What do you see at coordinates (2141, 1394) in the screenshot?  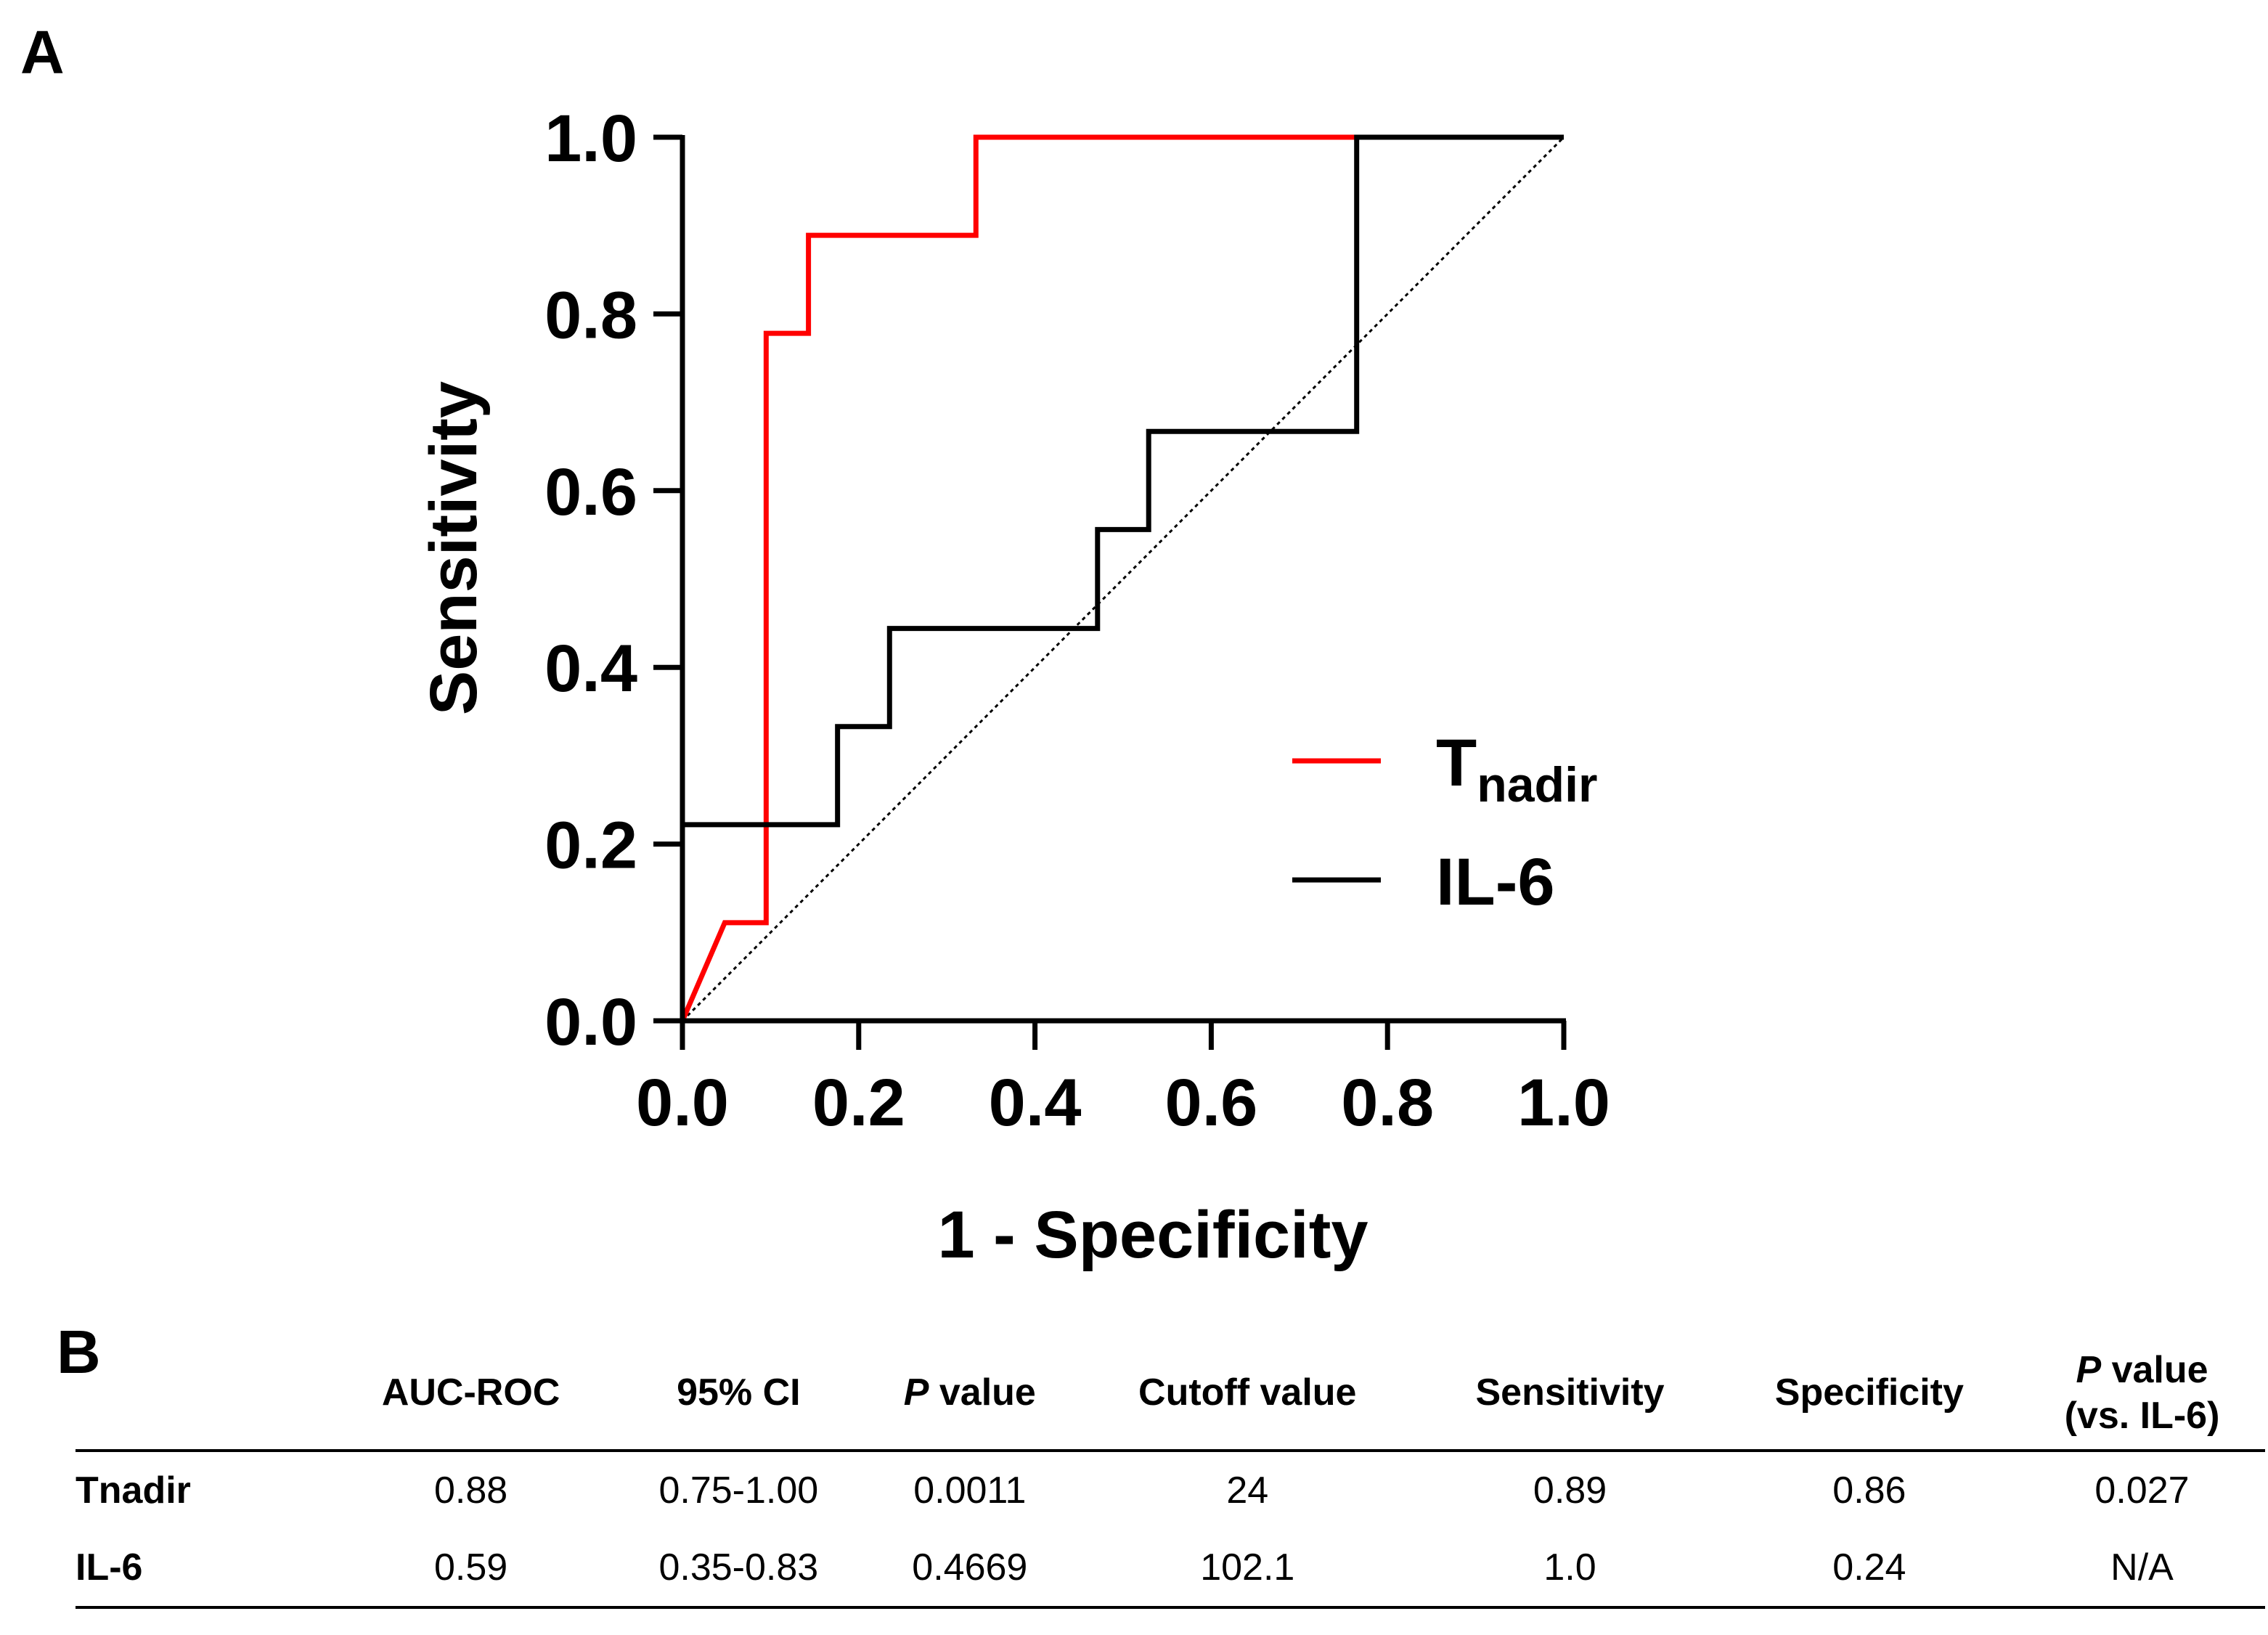 I see `table-header-cell: P value (vs. IL-6)` at bounding box center [2141, 1394].